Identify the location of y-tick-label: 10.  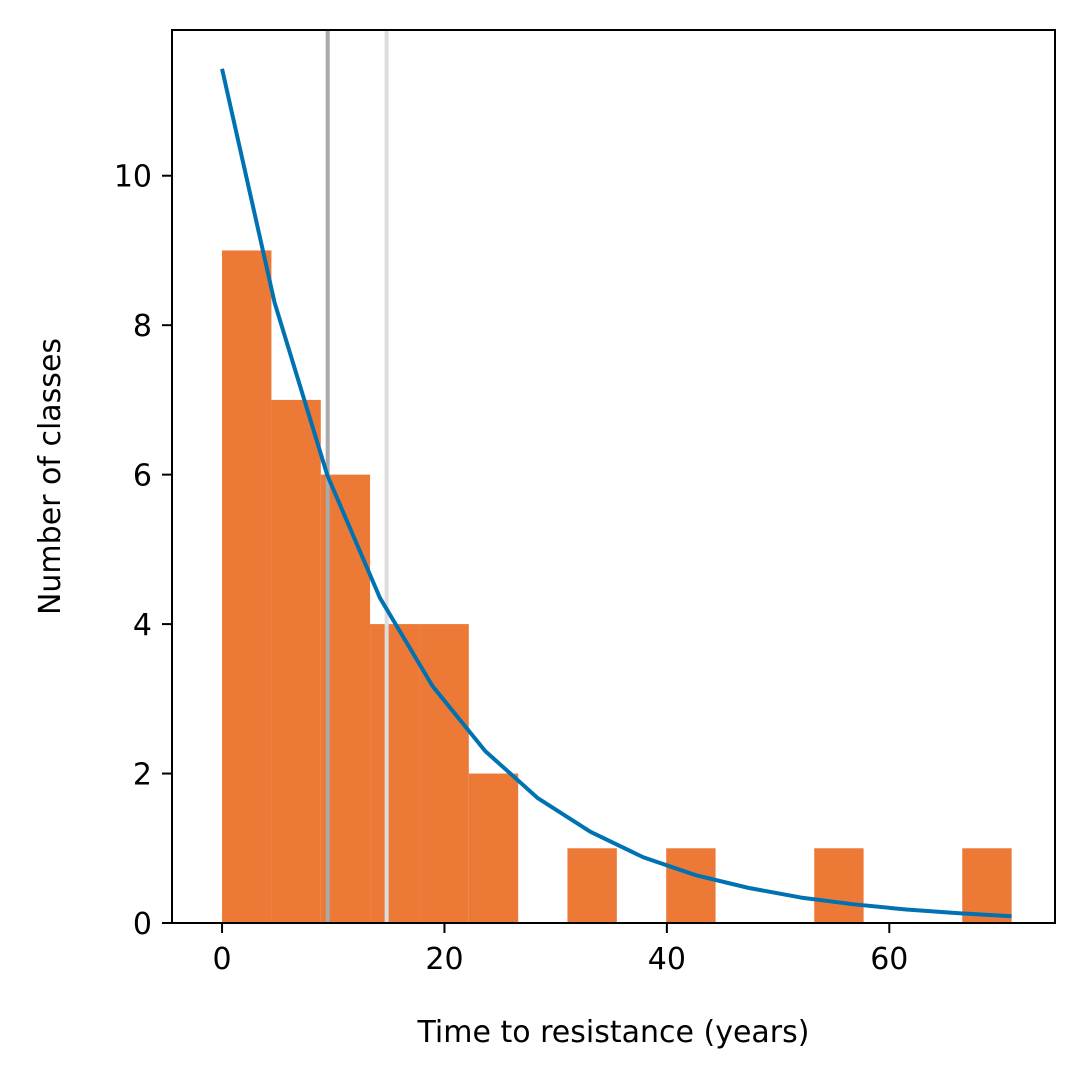
(133, 177).